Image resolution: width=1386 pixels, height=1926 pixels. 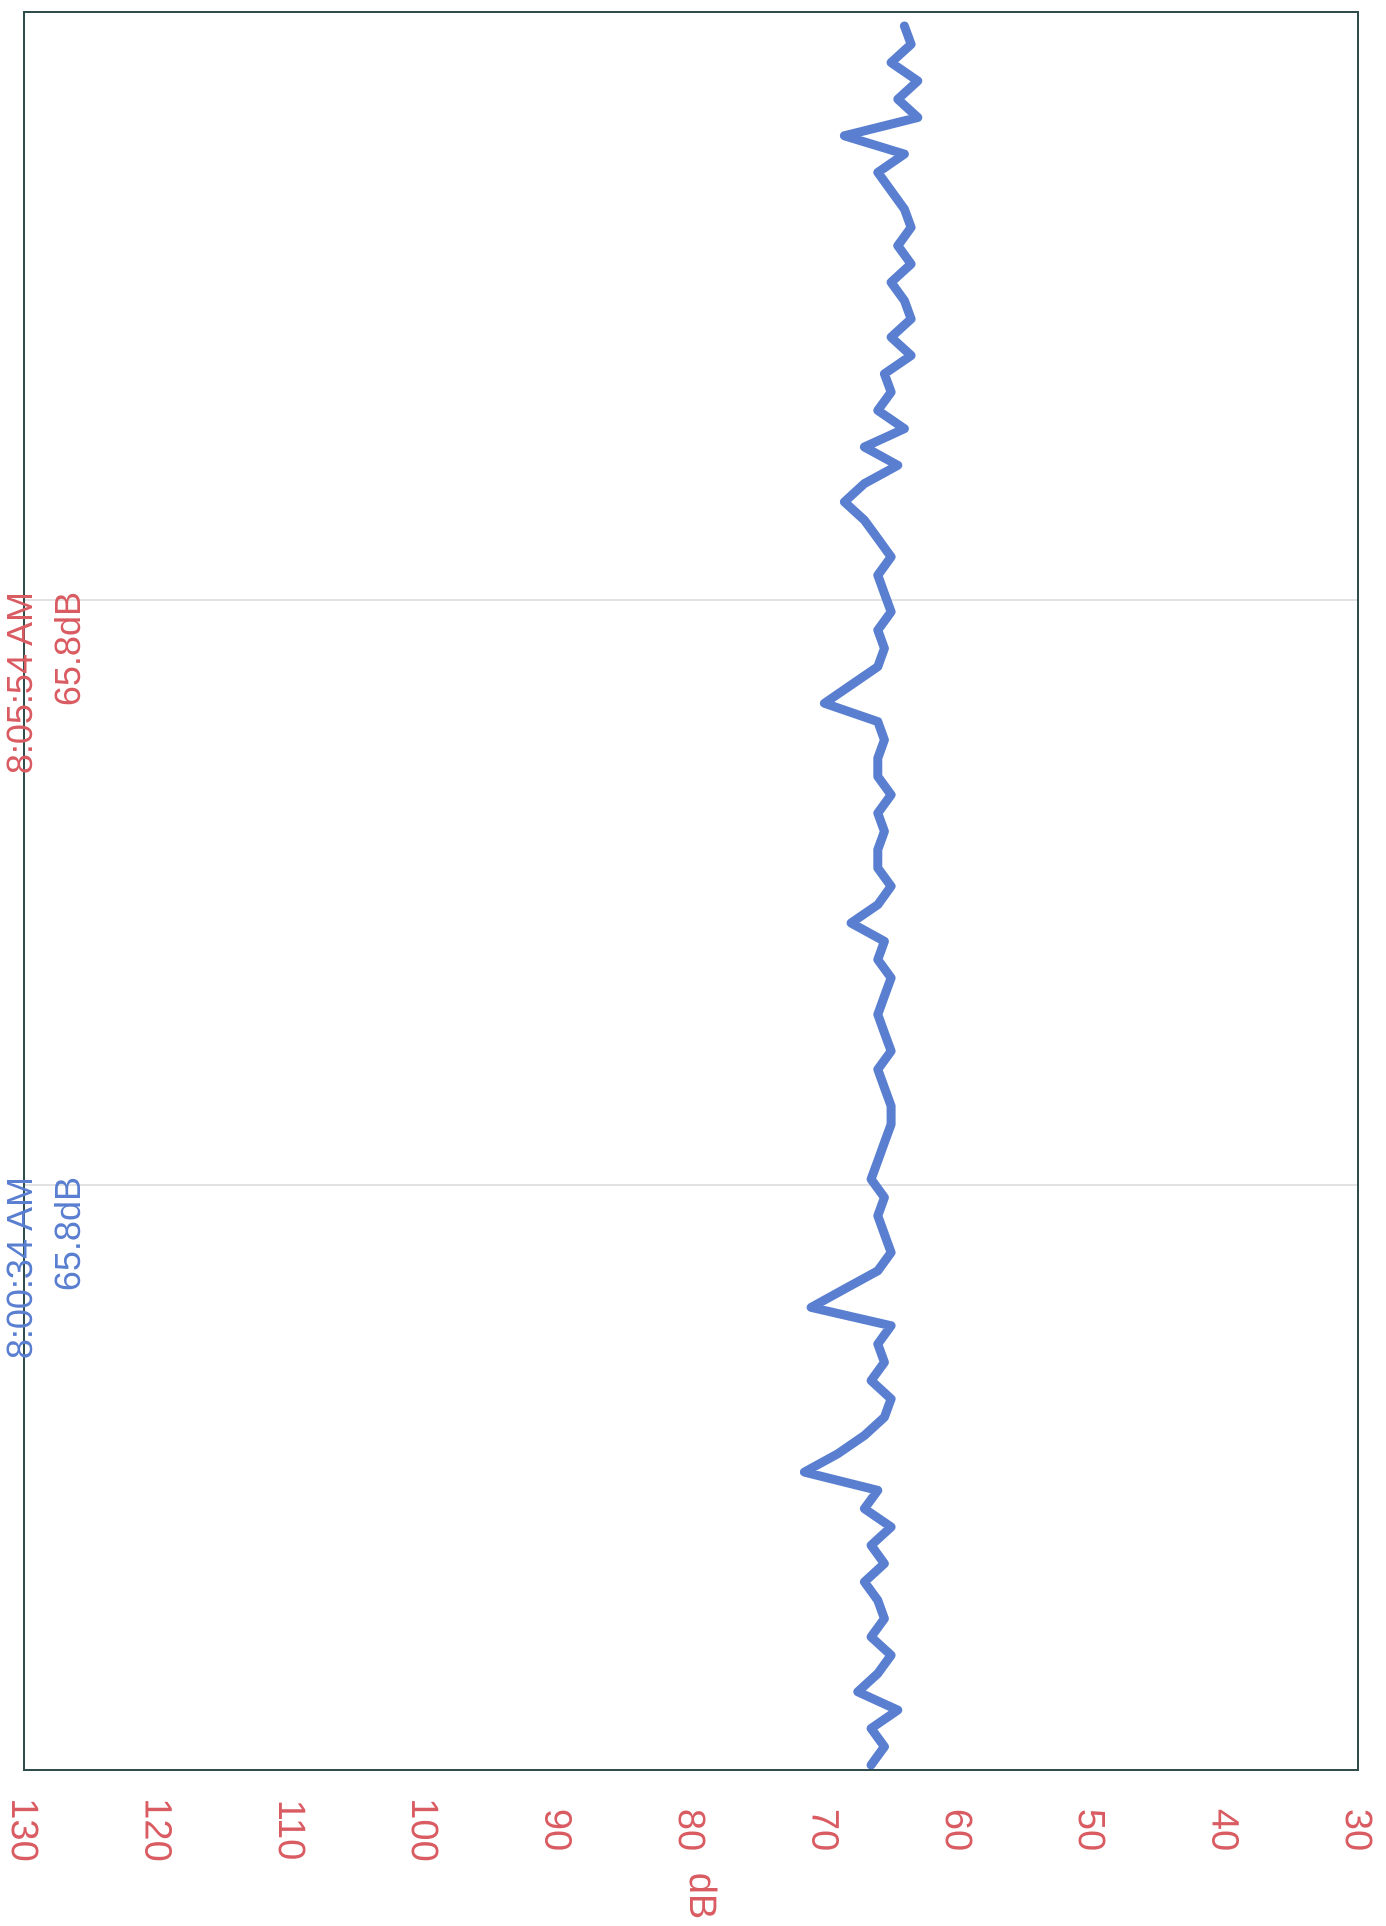 What do you see at coordinates (958, 1830) in the screenshot?
I see `y-tick-label: 60` at bounding box center [958, 1830].